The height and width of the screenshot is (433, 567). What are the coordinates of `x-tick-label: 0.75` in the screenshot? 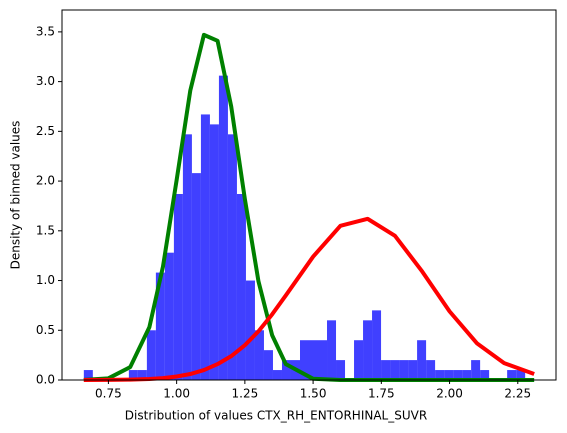 It's located at (108, 394).